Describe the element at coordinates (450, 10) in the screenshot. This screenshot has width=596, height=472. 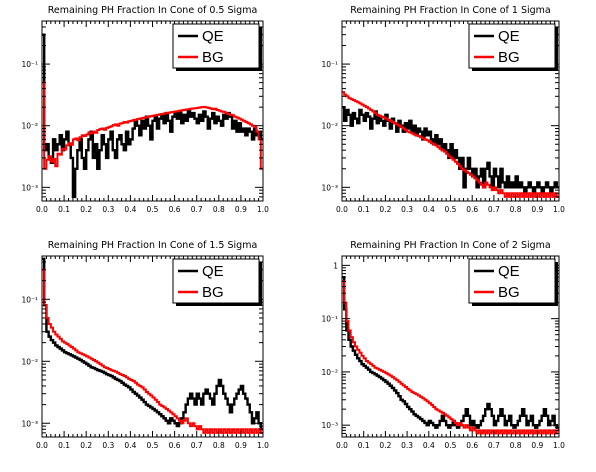
I see `chart-title: Remaining PH Fraction In Cone of 1 Sigma` at that location.